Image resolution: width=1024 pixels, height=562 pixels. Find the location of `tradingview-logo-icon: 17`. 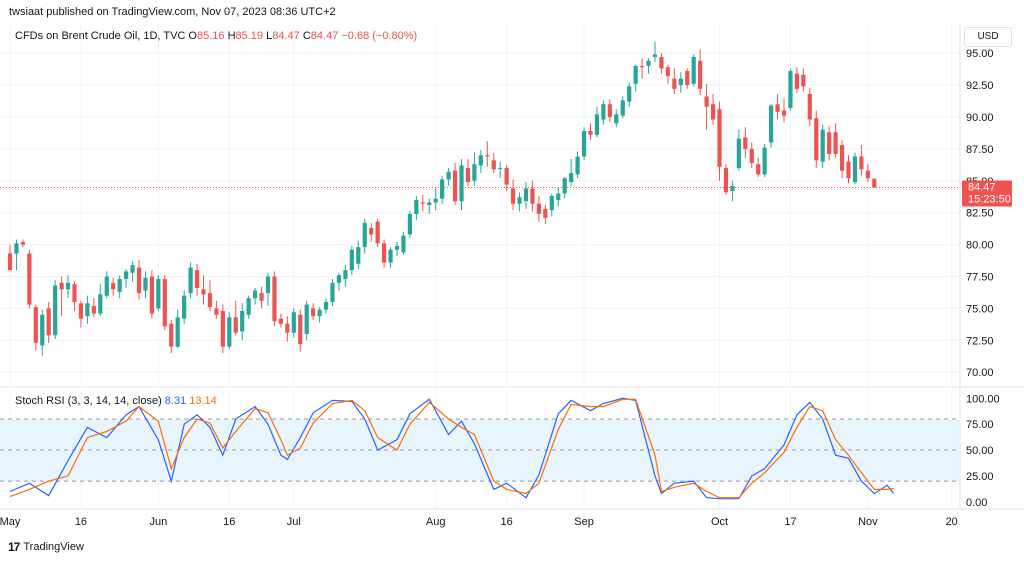

tradingview-logo-icon: 17 is located at coordinates (14, 547).